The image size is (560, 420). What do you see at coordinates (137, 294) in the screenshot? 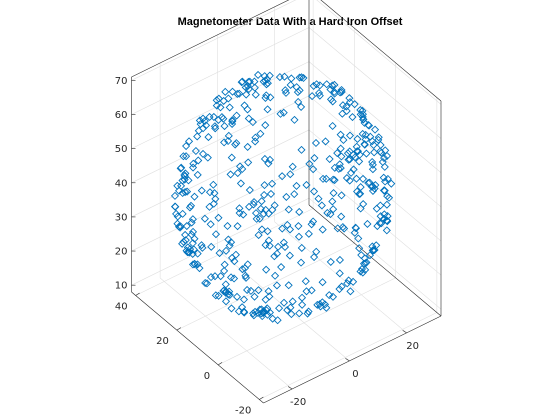
I see `y-tick-mark` at bounding box center [137, 294].